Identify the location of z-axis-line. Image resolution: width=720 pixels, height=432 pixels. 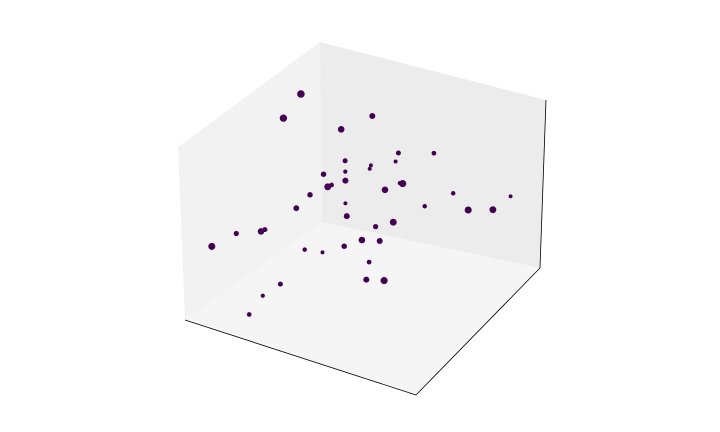
(543, 184).